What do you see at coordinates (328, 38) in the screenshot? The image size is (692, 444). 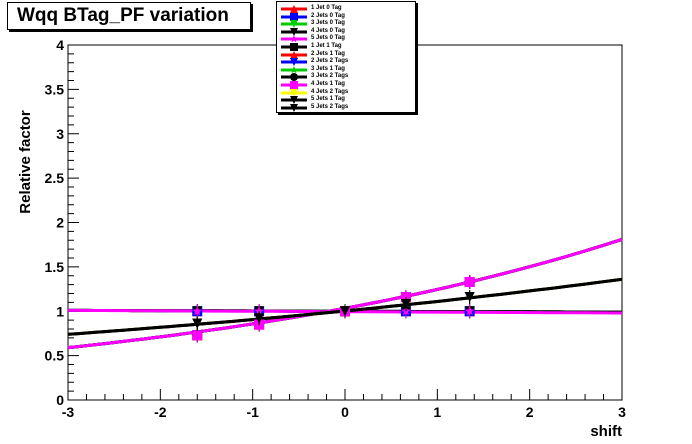 I see `legend-label: 5 Jets 0 Tag` at bounding box center [328, 38].